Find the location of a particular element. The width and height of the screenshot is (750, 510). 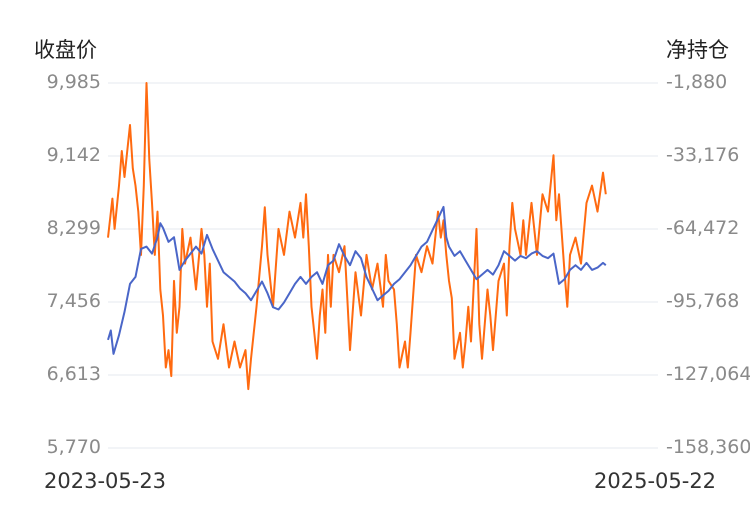

right-tick-label: -1,880 is located at coordinates (697, 82).